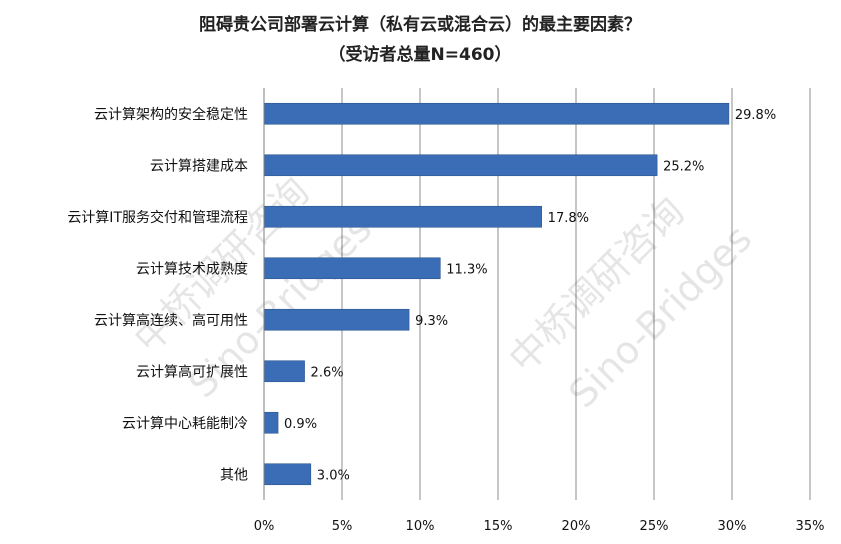 The height and width of the screenshot is (544, 841). What do you see at coordinates (576, 526) in the screenshot?
I see `x-tick-label: 20%` at bounding box center [576, 526].